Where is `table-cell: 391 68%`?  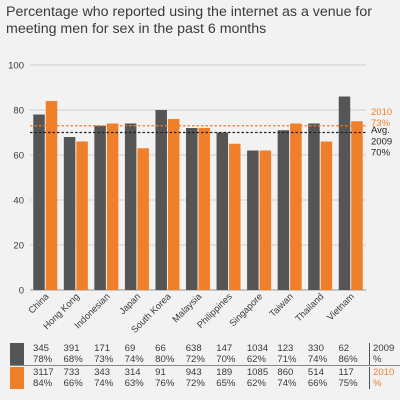
table-cell: 391 68% is located at coordinates (73, 354).